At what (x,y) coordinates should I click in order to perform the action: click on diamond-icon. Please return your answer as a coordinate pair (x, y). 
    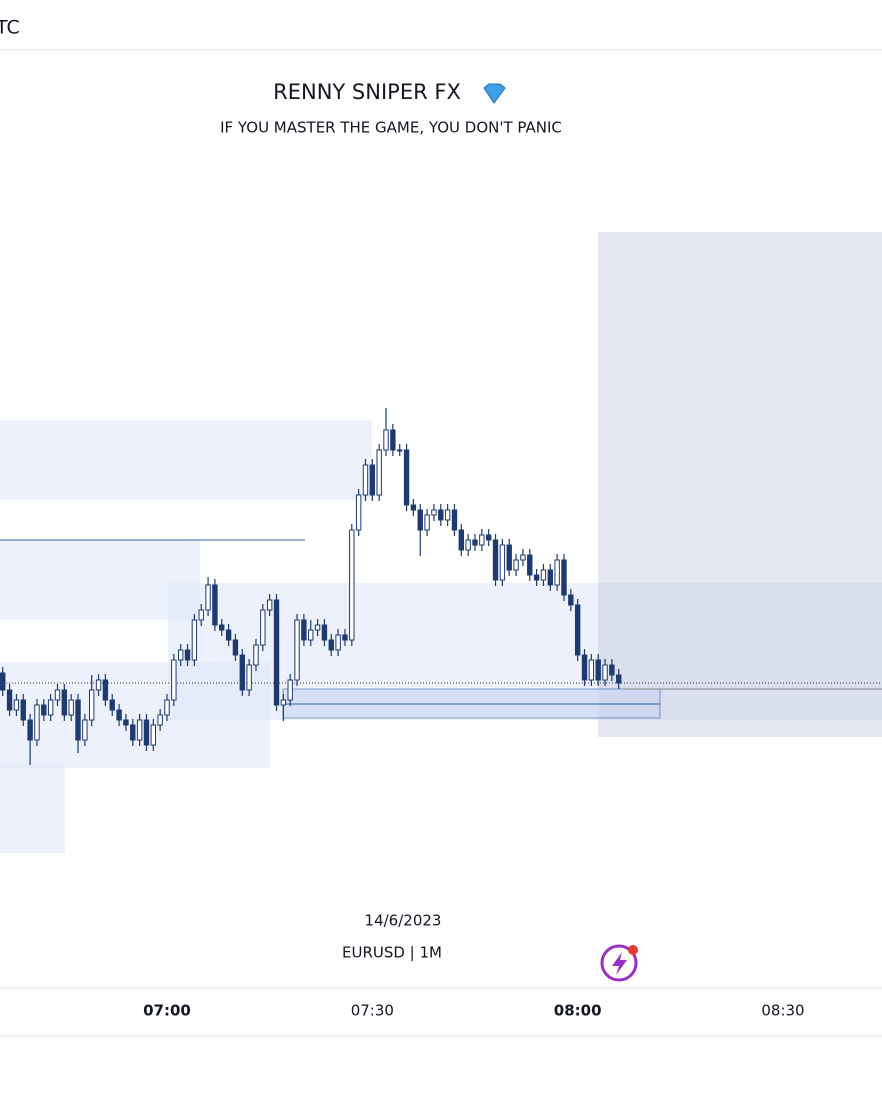
    Looking at the image, I should click on (494, 93).